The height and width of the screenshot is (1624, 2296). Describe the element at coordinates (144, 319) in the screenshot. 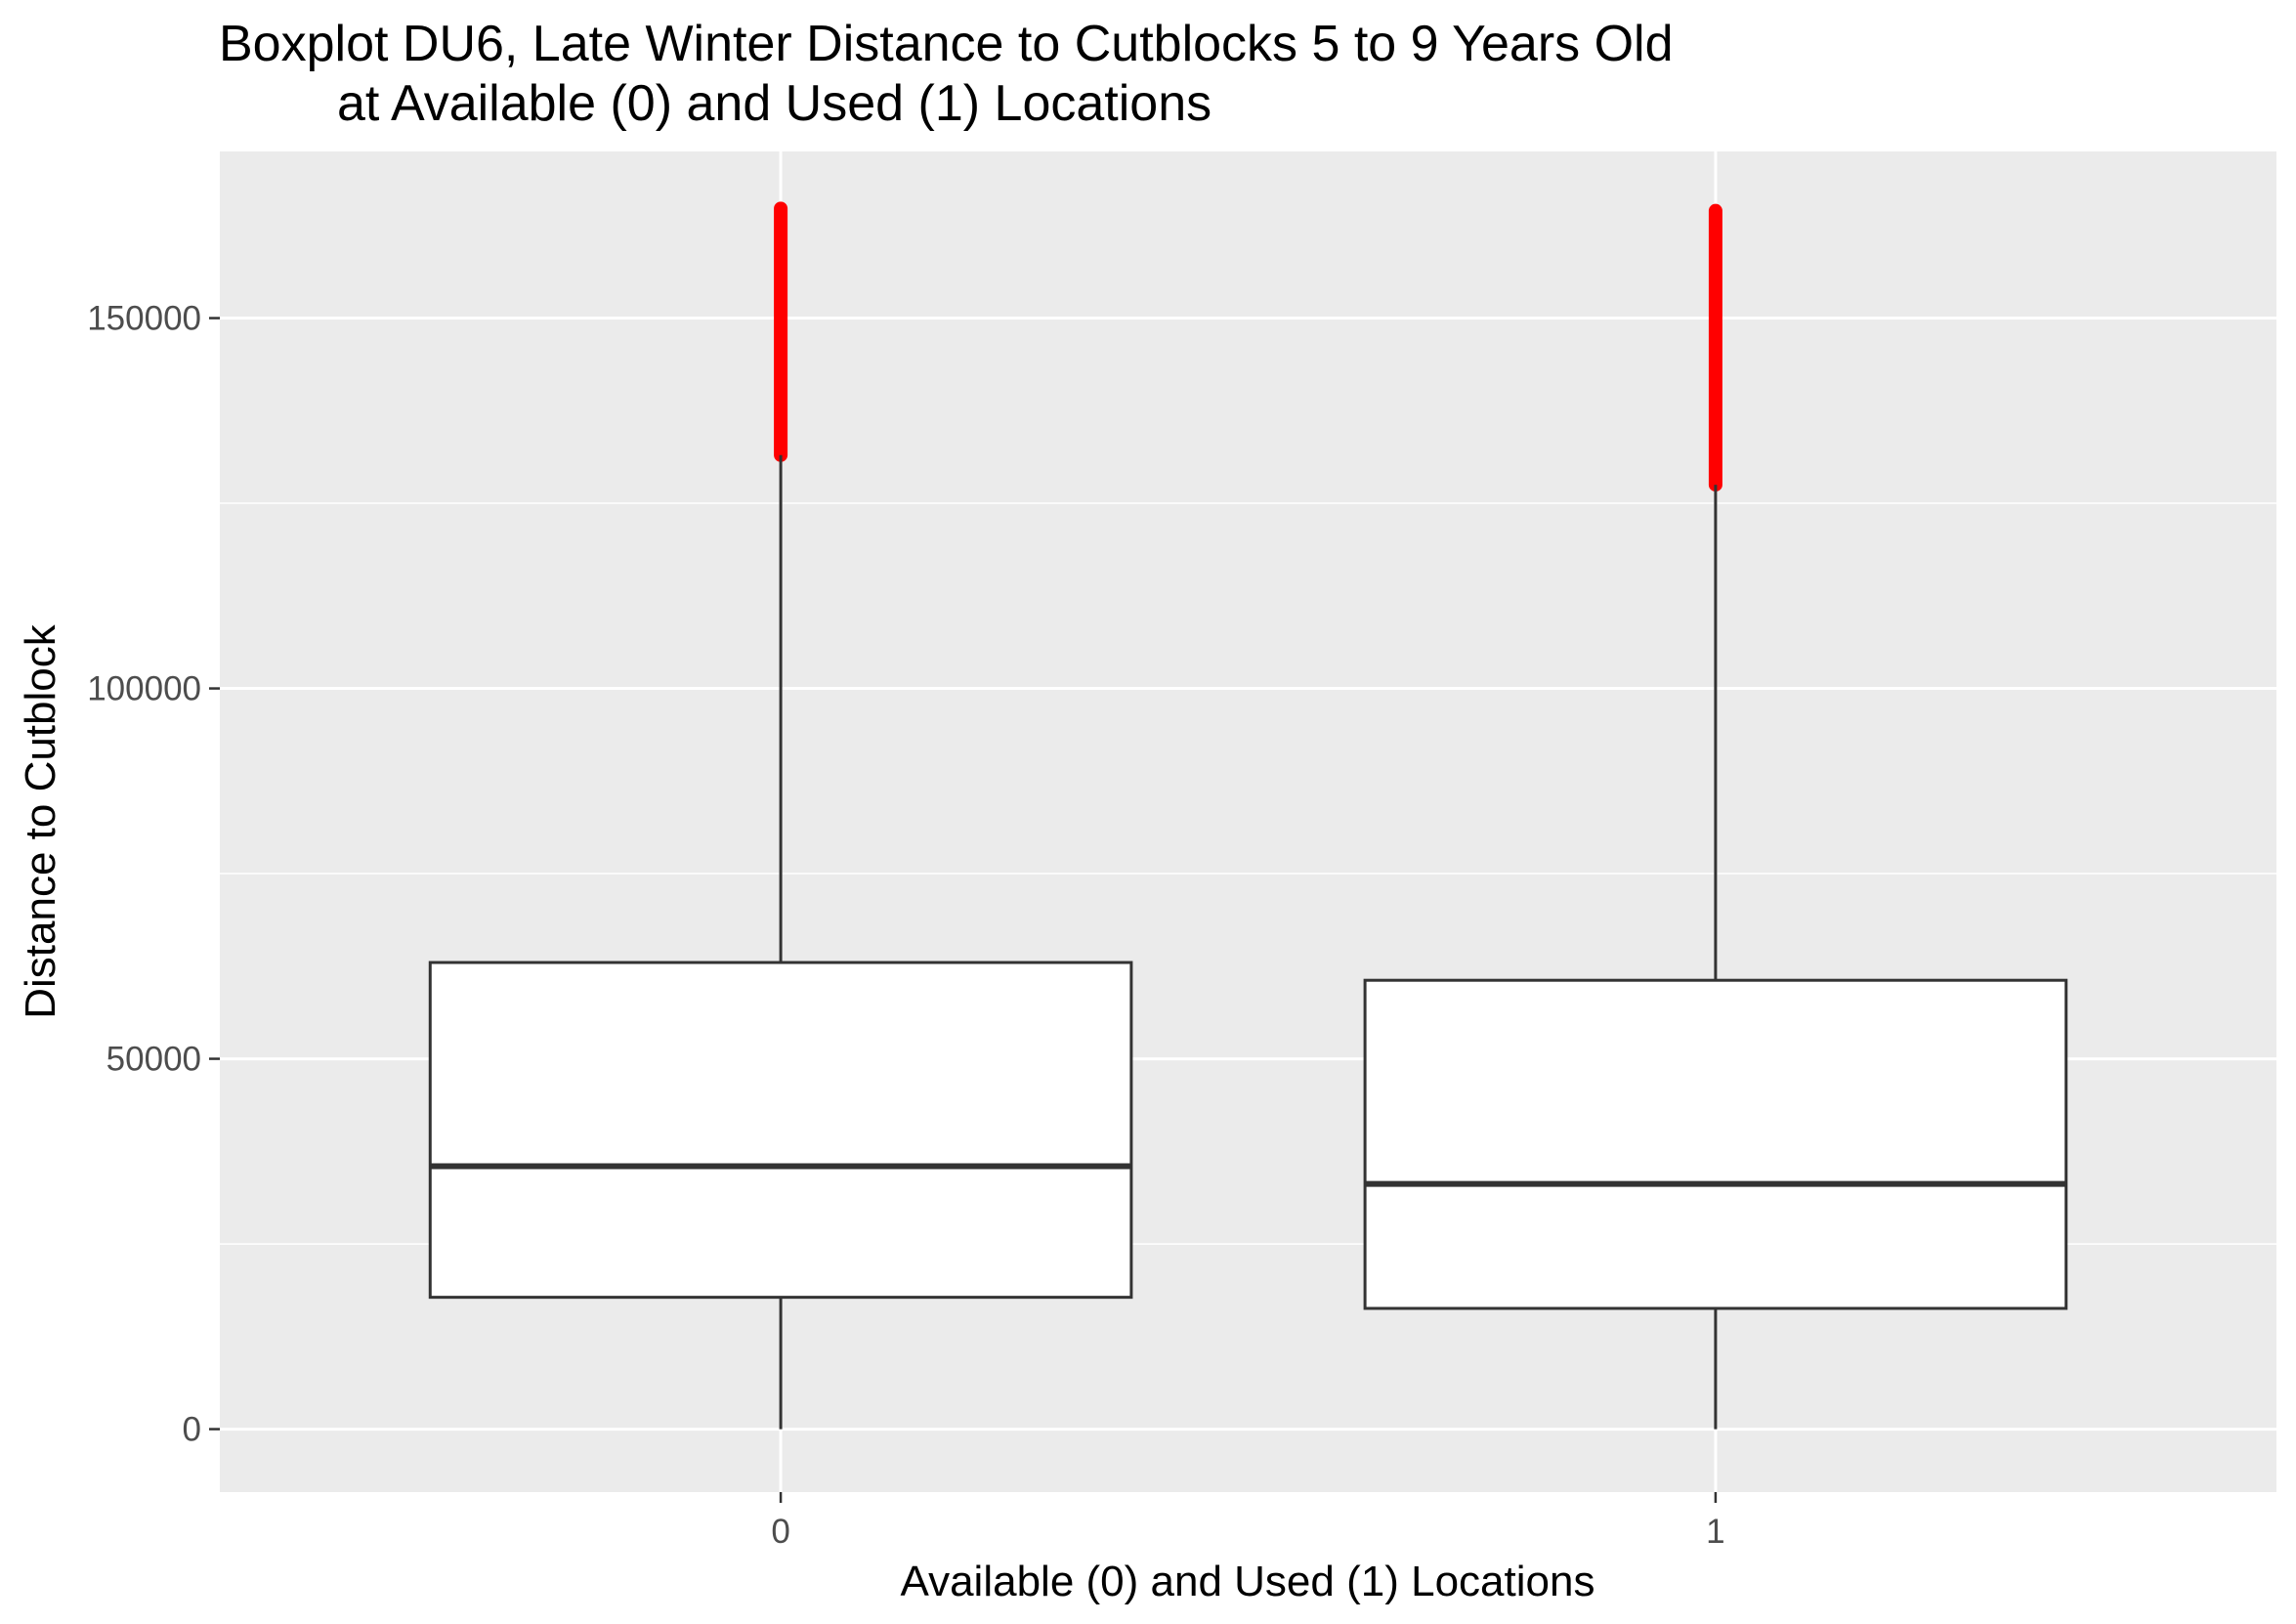

I see `y-tick-label: 150000` at that location.